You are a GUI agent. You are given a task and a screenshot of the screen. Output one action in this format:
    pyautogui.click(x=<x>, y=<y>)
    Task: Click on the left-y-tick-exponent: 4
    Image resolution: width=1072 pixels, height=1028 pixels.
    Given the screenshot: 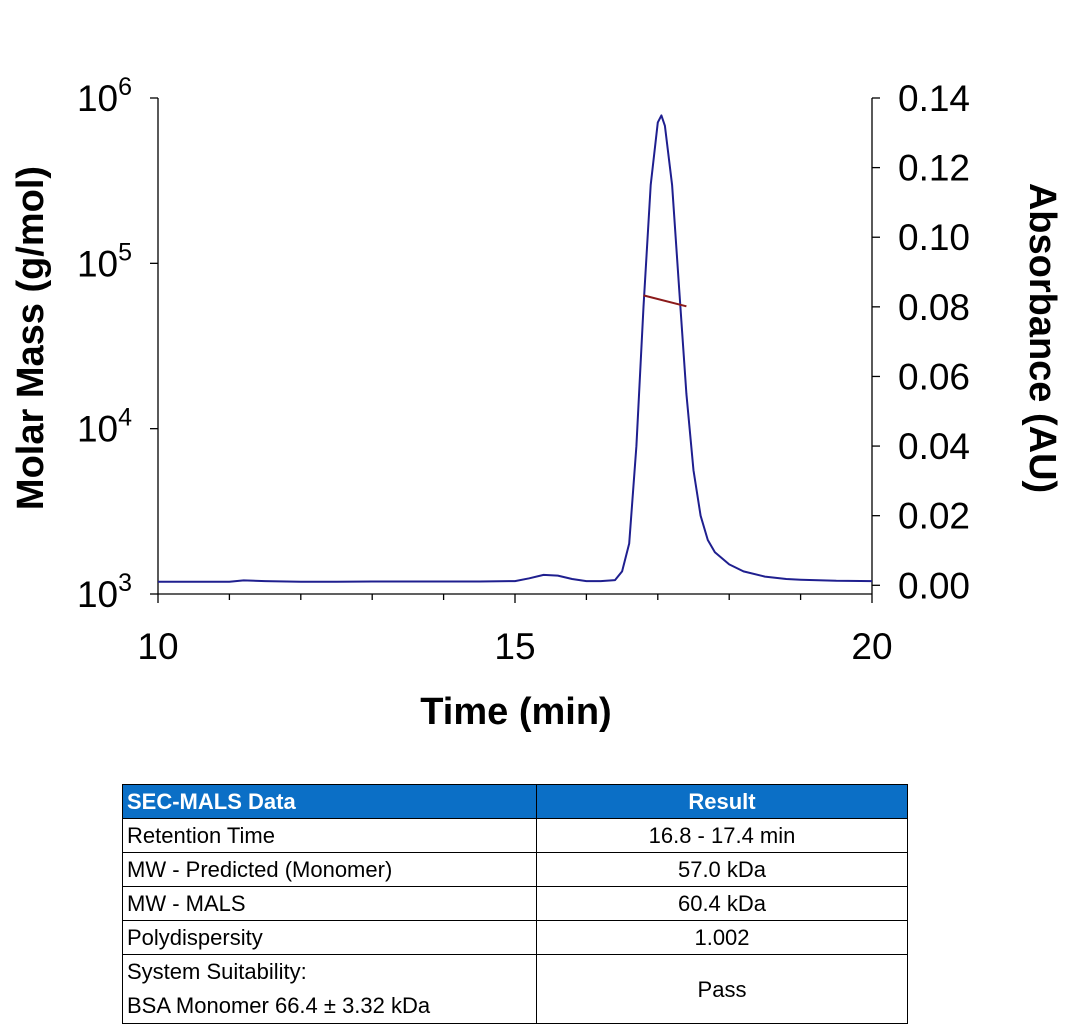 What is the action you would take?
    pyautogui.click(x=125, y=418)
    